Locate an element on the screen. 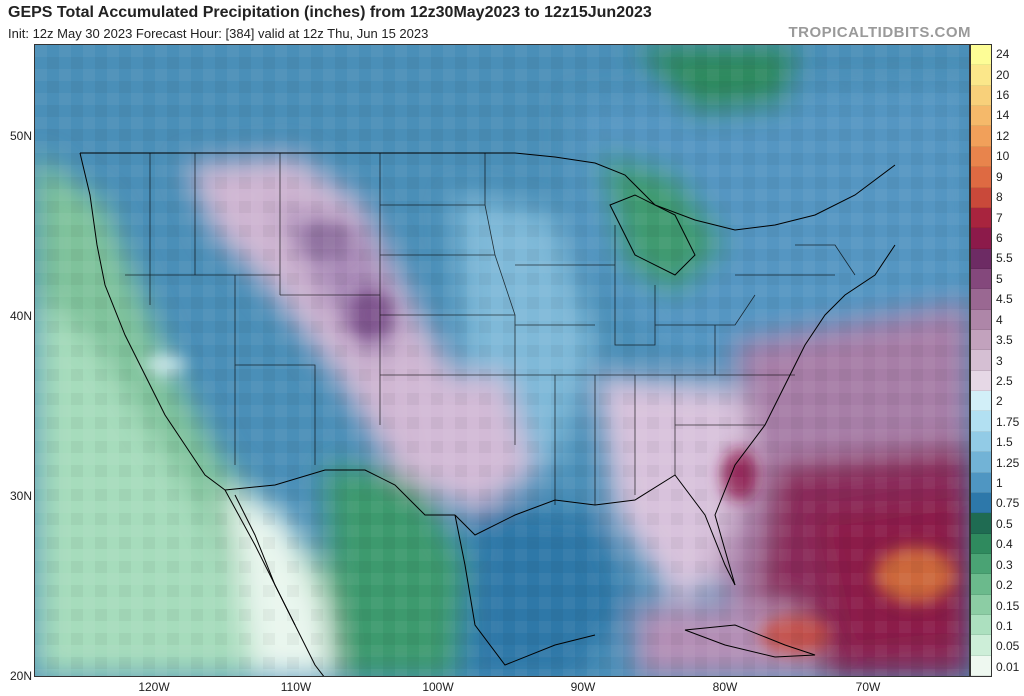  colorbar-level-label: 16 is located at coordinates (1003, 95).